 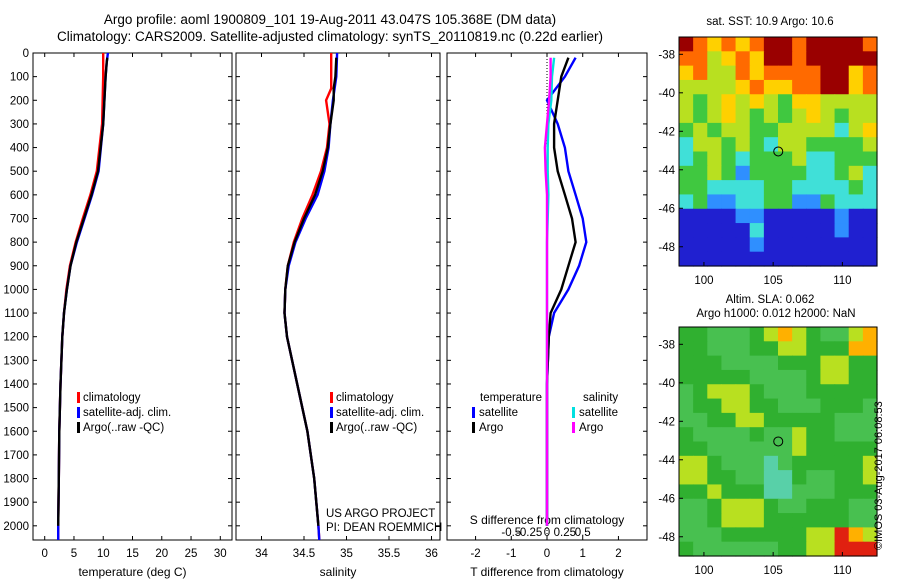 I want to click on salinity-legend-swatch, so click(x=331, y=412).